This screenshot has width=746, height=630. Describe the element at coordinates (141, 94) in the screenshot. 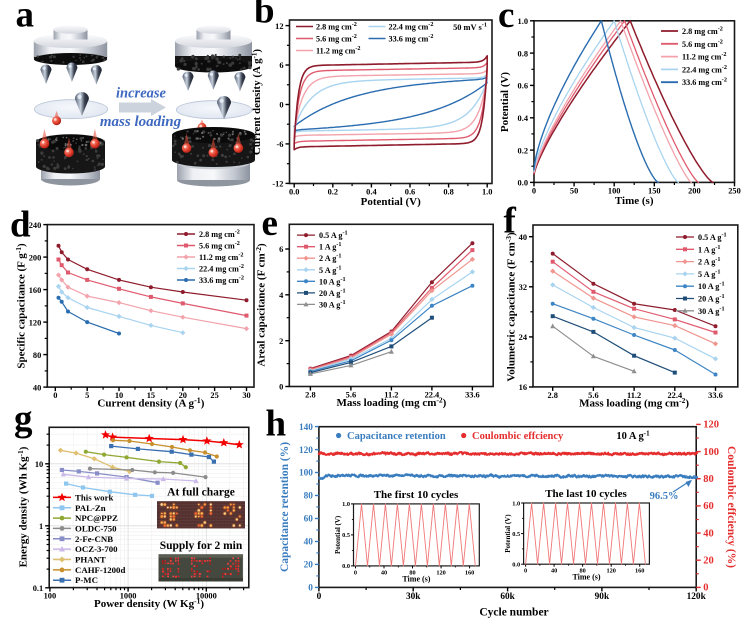

I see `svg-text: increase` at that location.